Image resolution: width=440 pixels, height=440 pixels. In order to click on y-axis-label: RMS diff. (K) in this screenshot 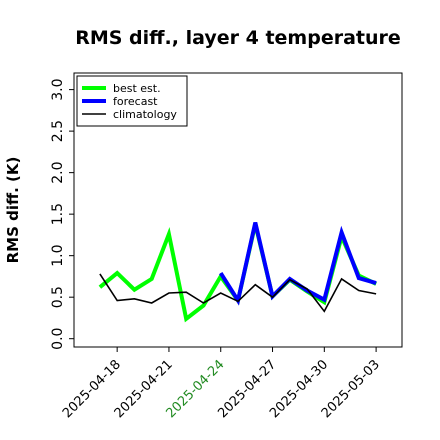, I will do `click(13, 210)`.